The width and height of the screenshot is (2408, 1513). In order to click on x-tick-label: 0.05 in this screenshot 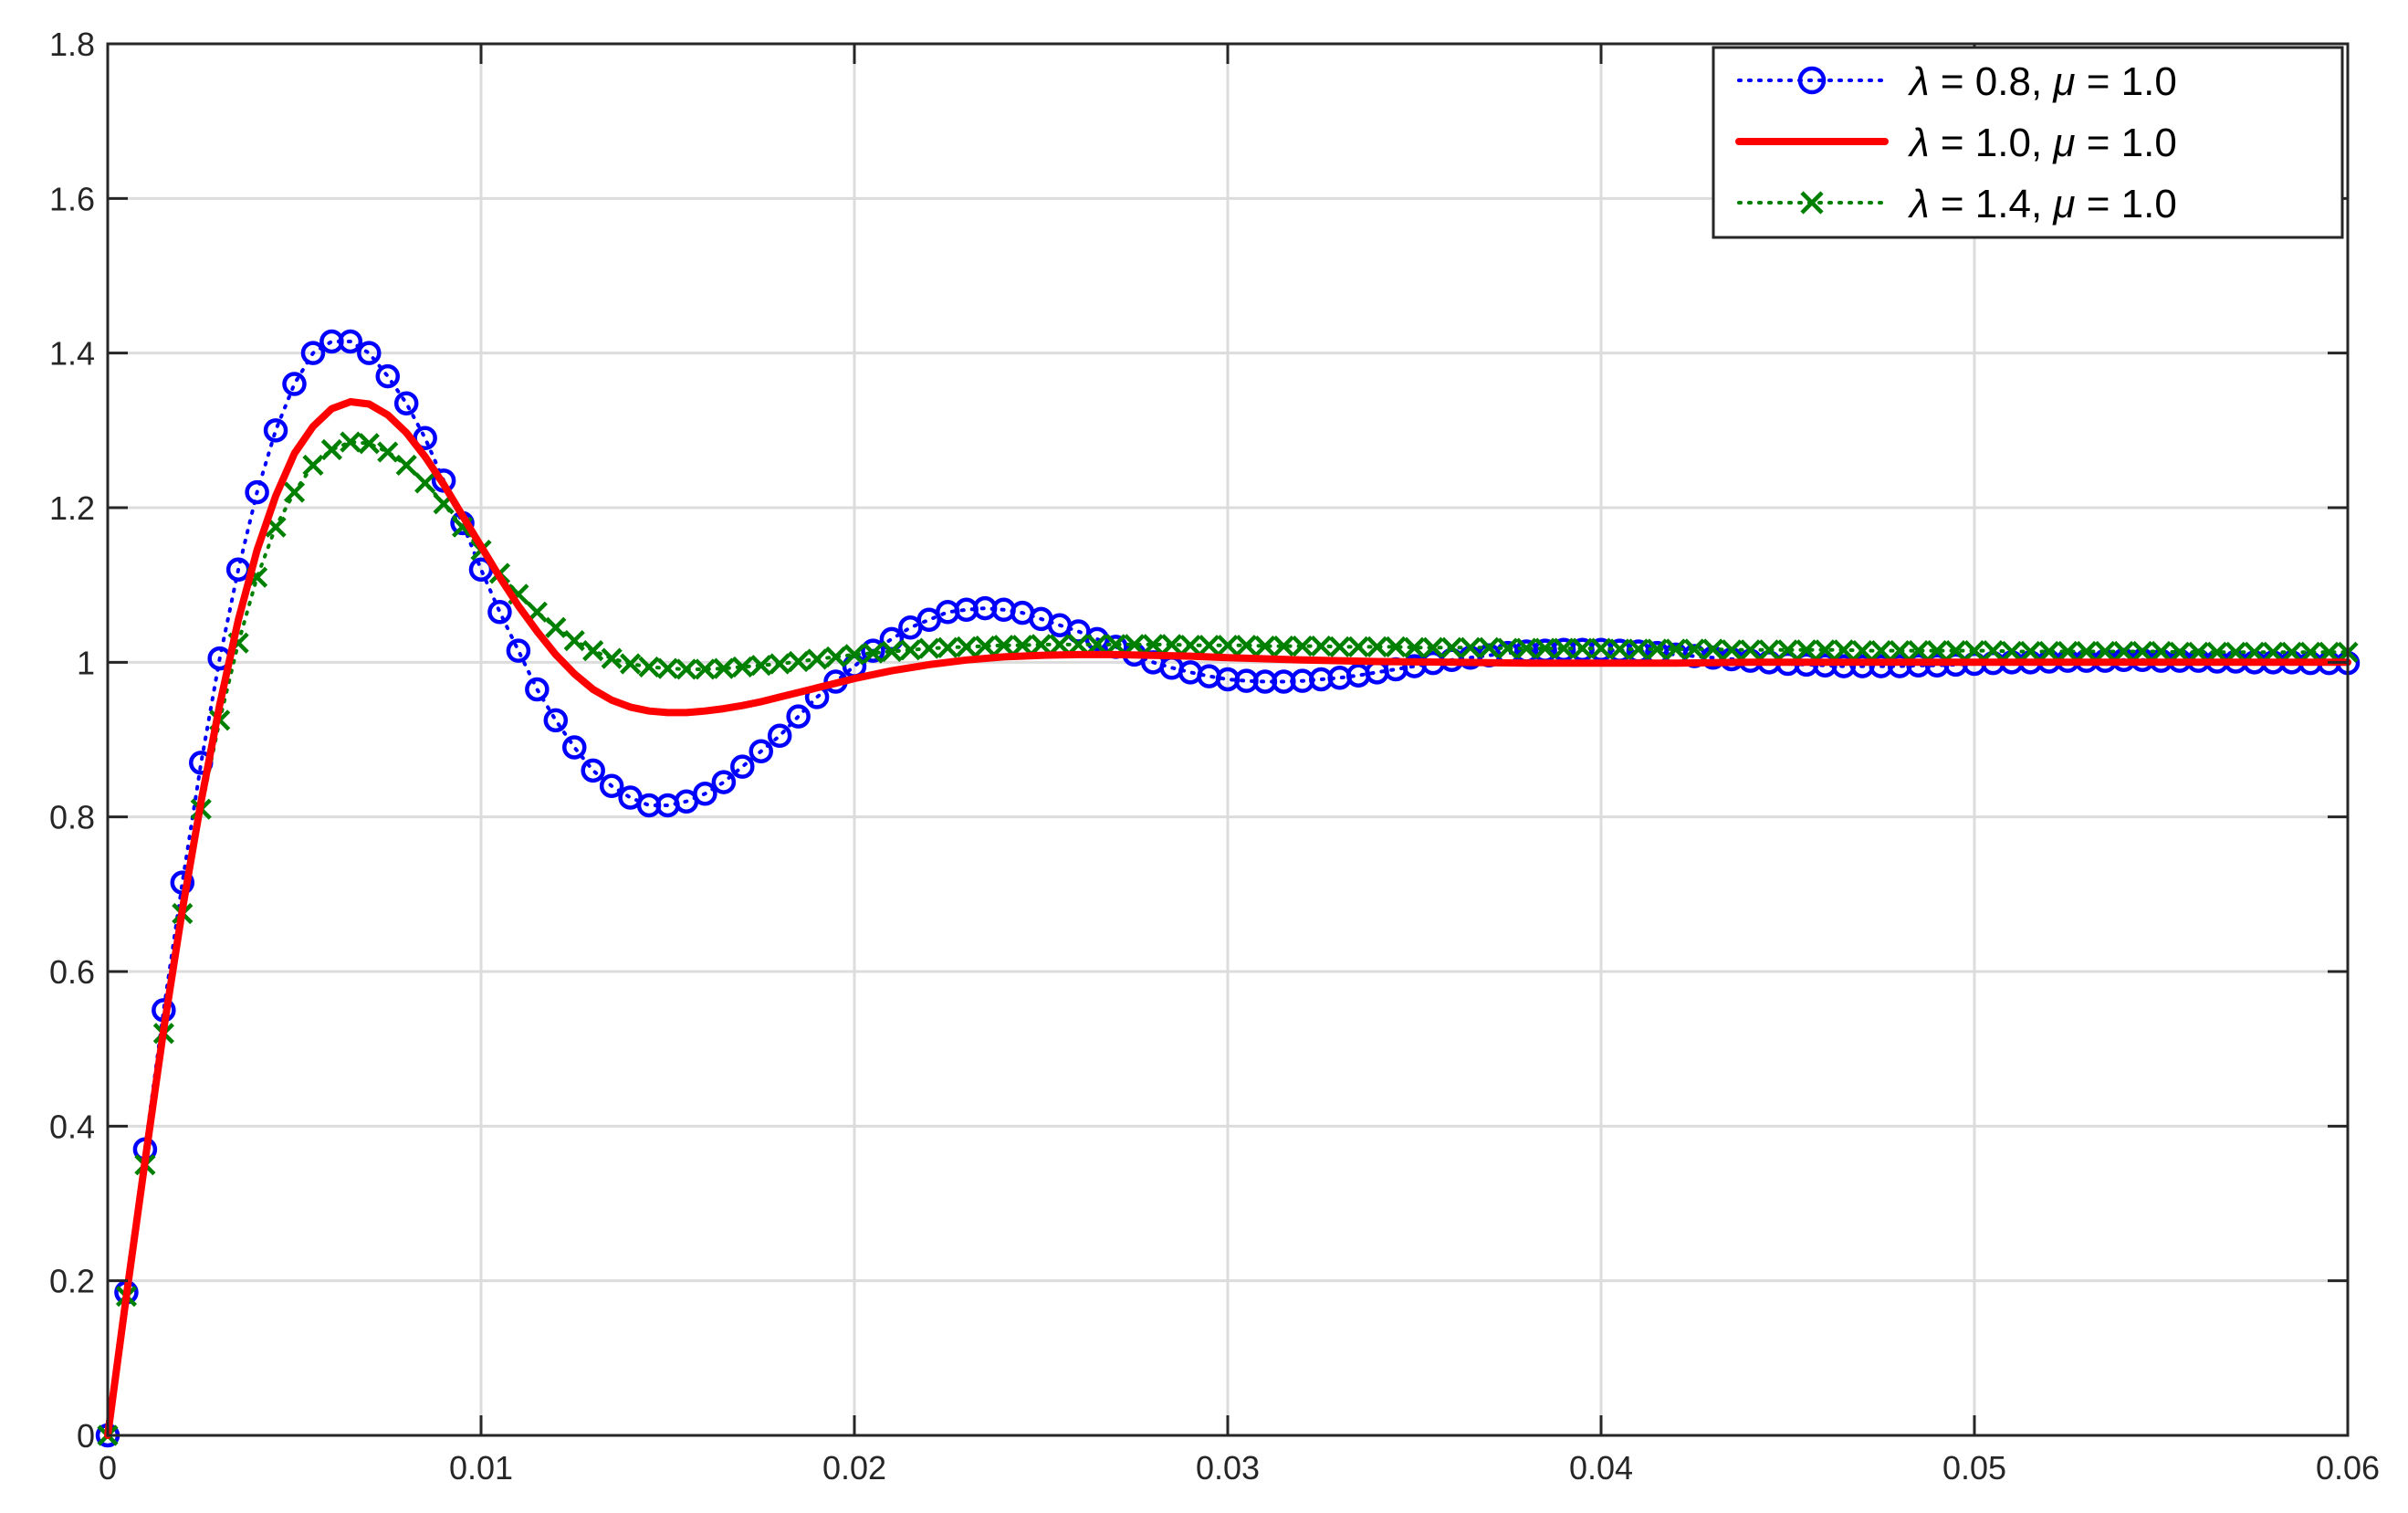, I will do `click(1974, 1468)`.